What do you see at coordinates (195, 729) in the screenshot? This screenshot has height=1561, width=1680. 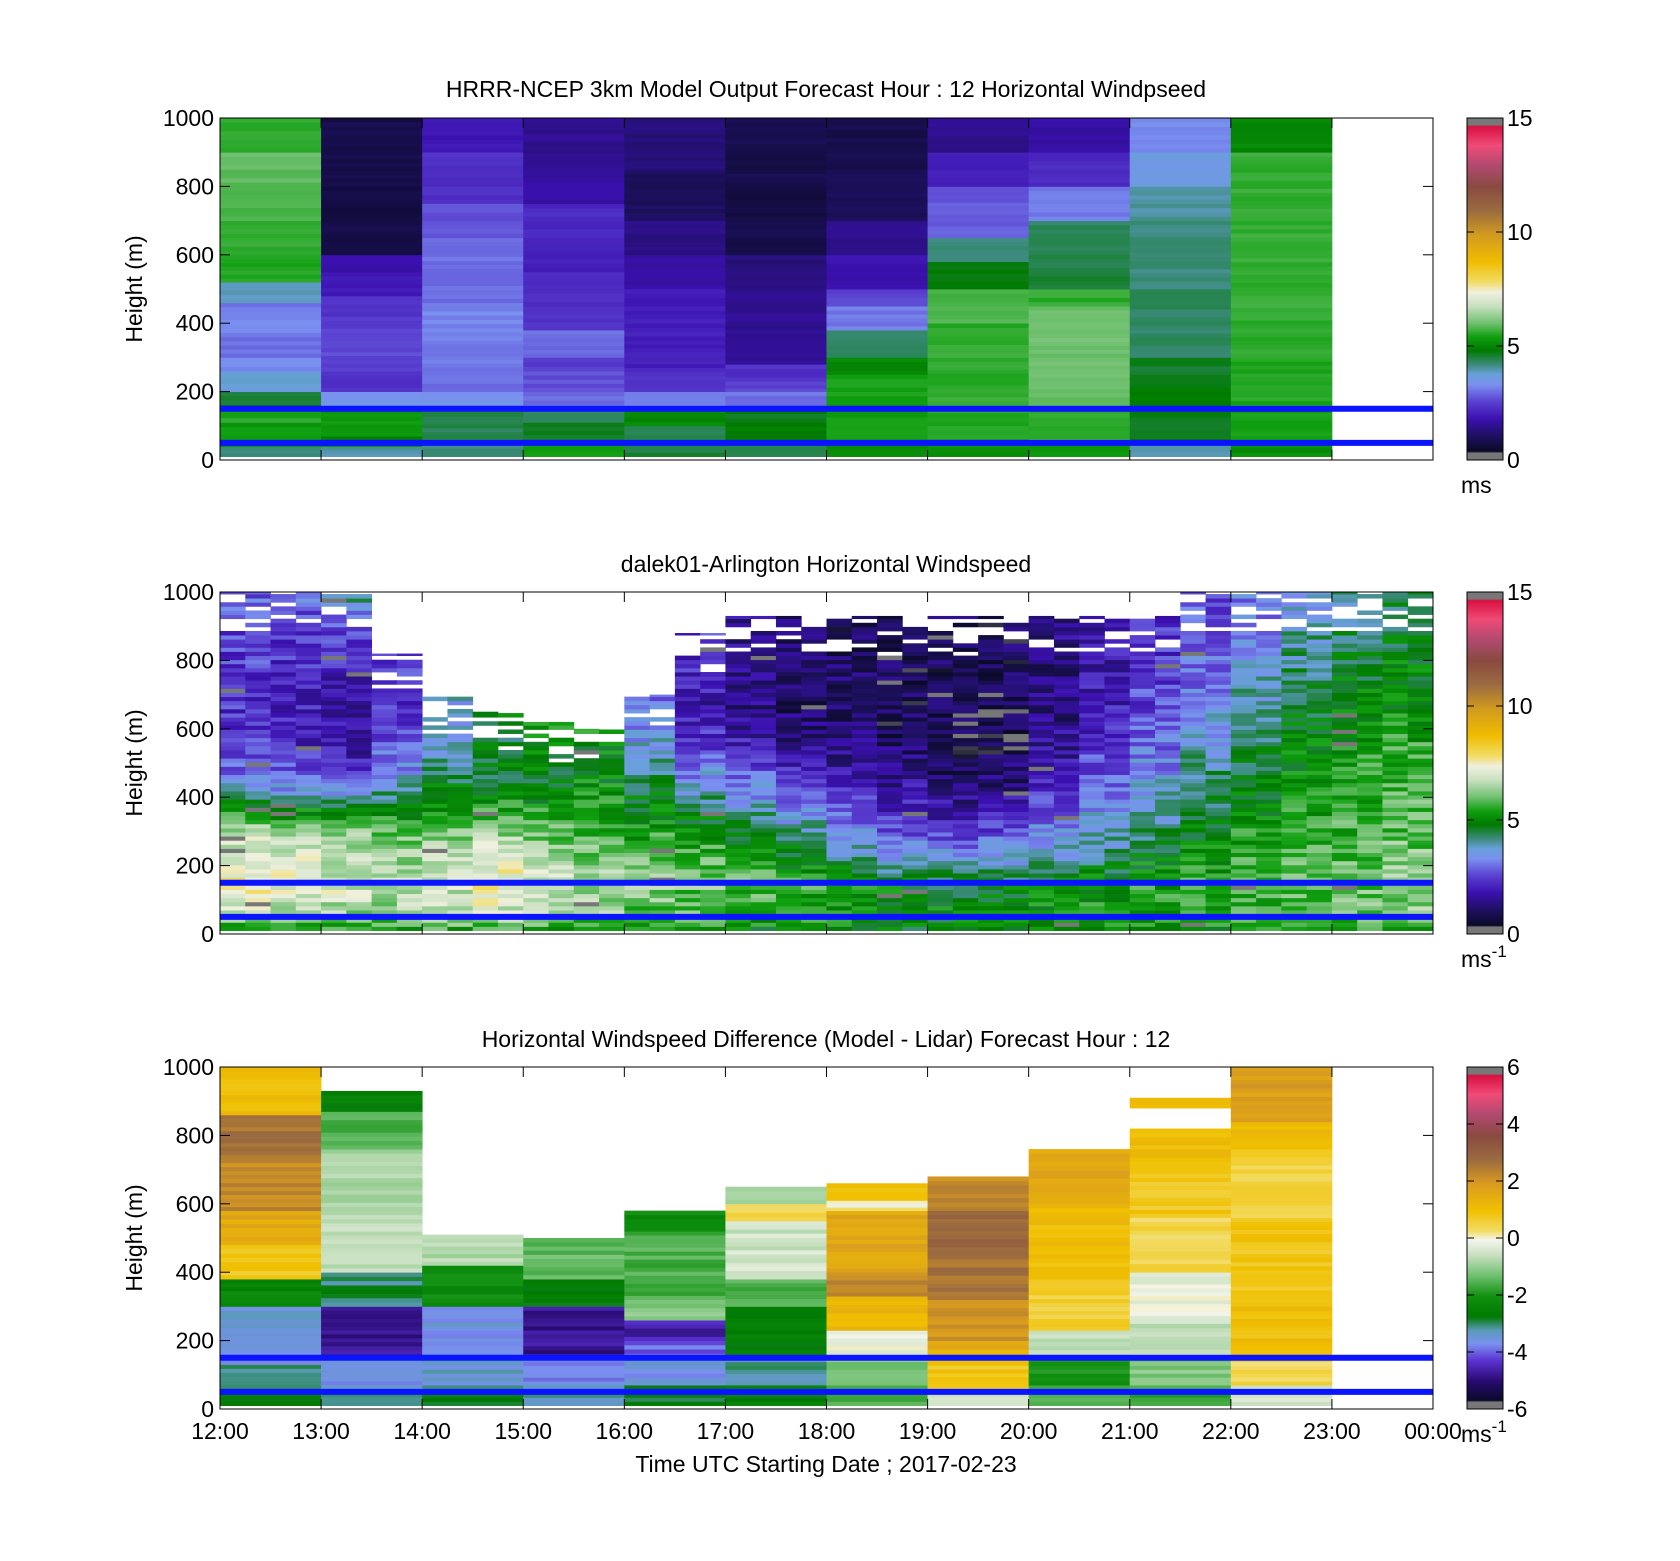 I see `y-tick-label: 600` at bounding box center [195, 729].